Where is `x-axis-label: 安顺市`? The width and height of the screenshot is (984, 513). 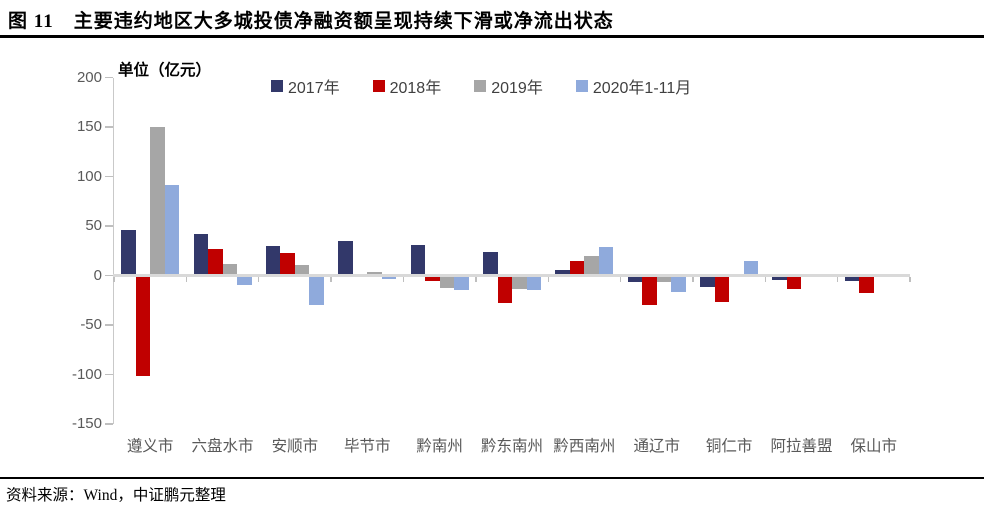
x-axis-label: 安顺市 is located at coordinates (295, 446).